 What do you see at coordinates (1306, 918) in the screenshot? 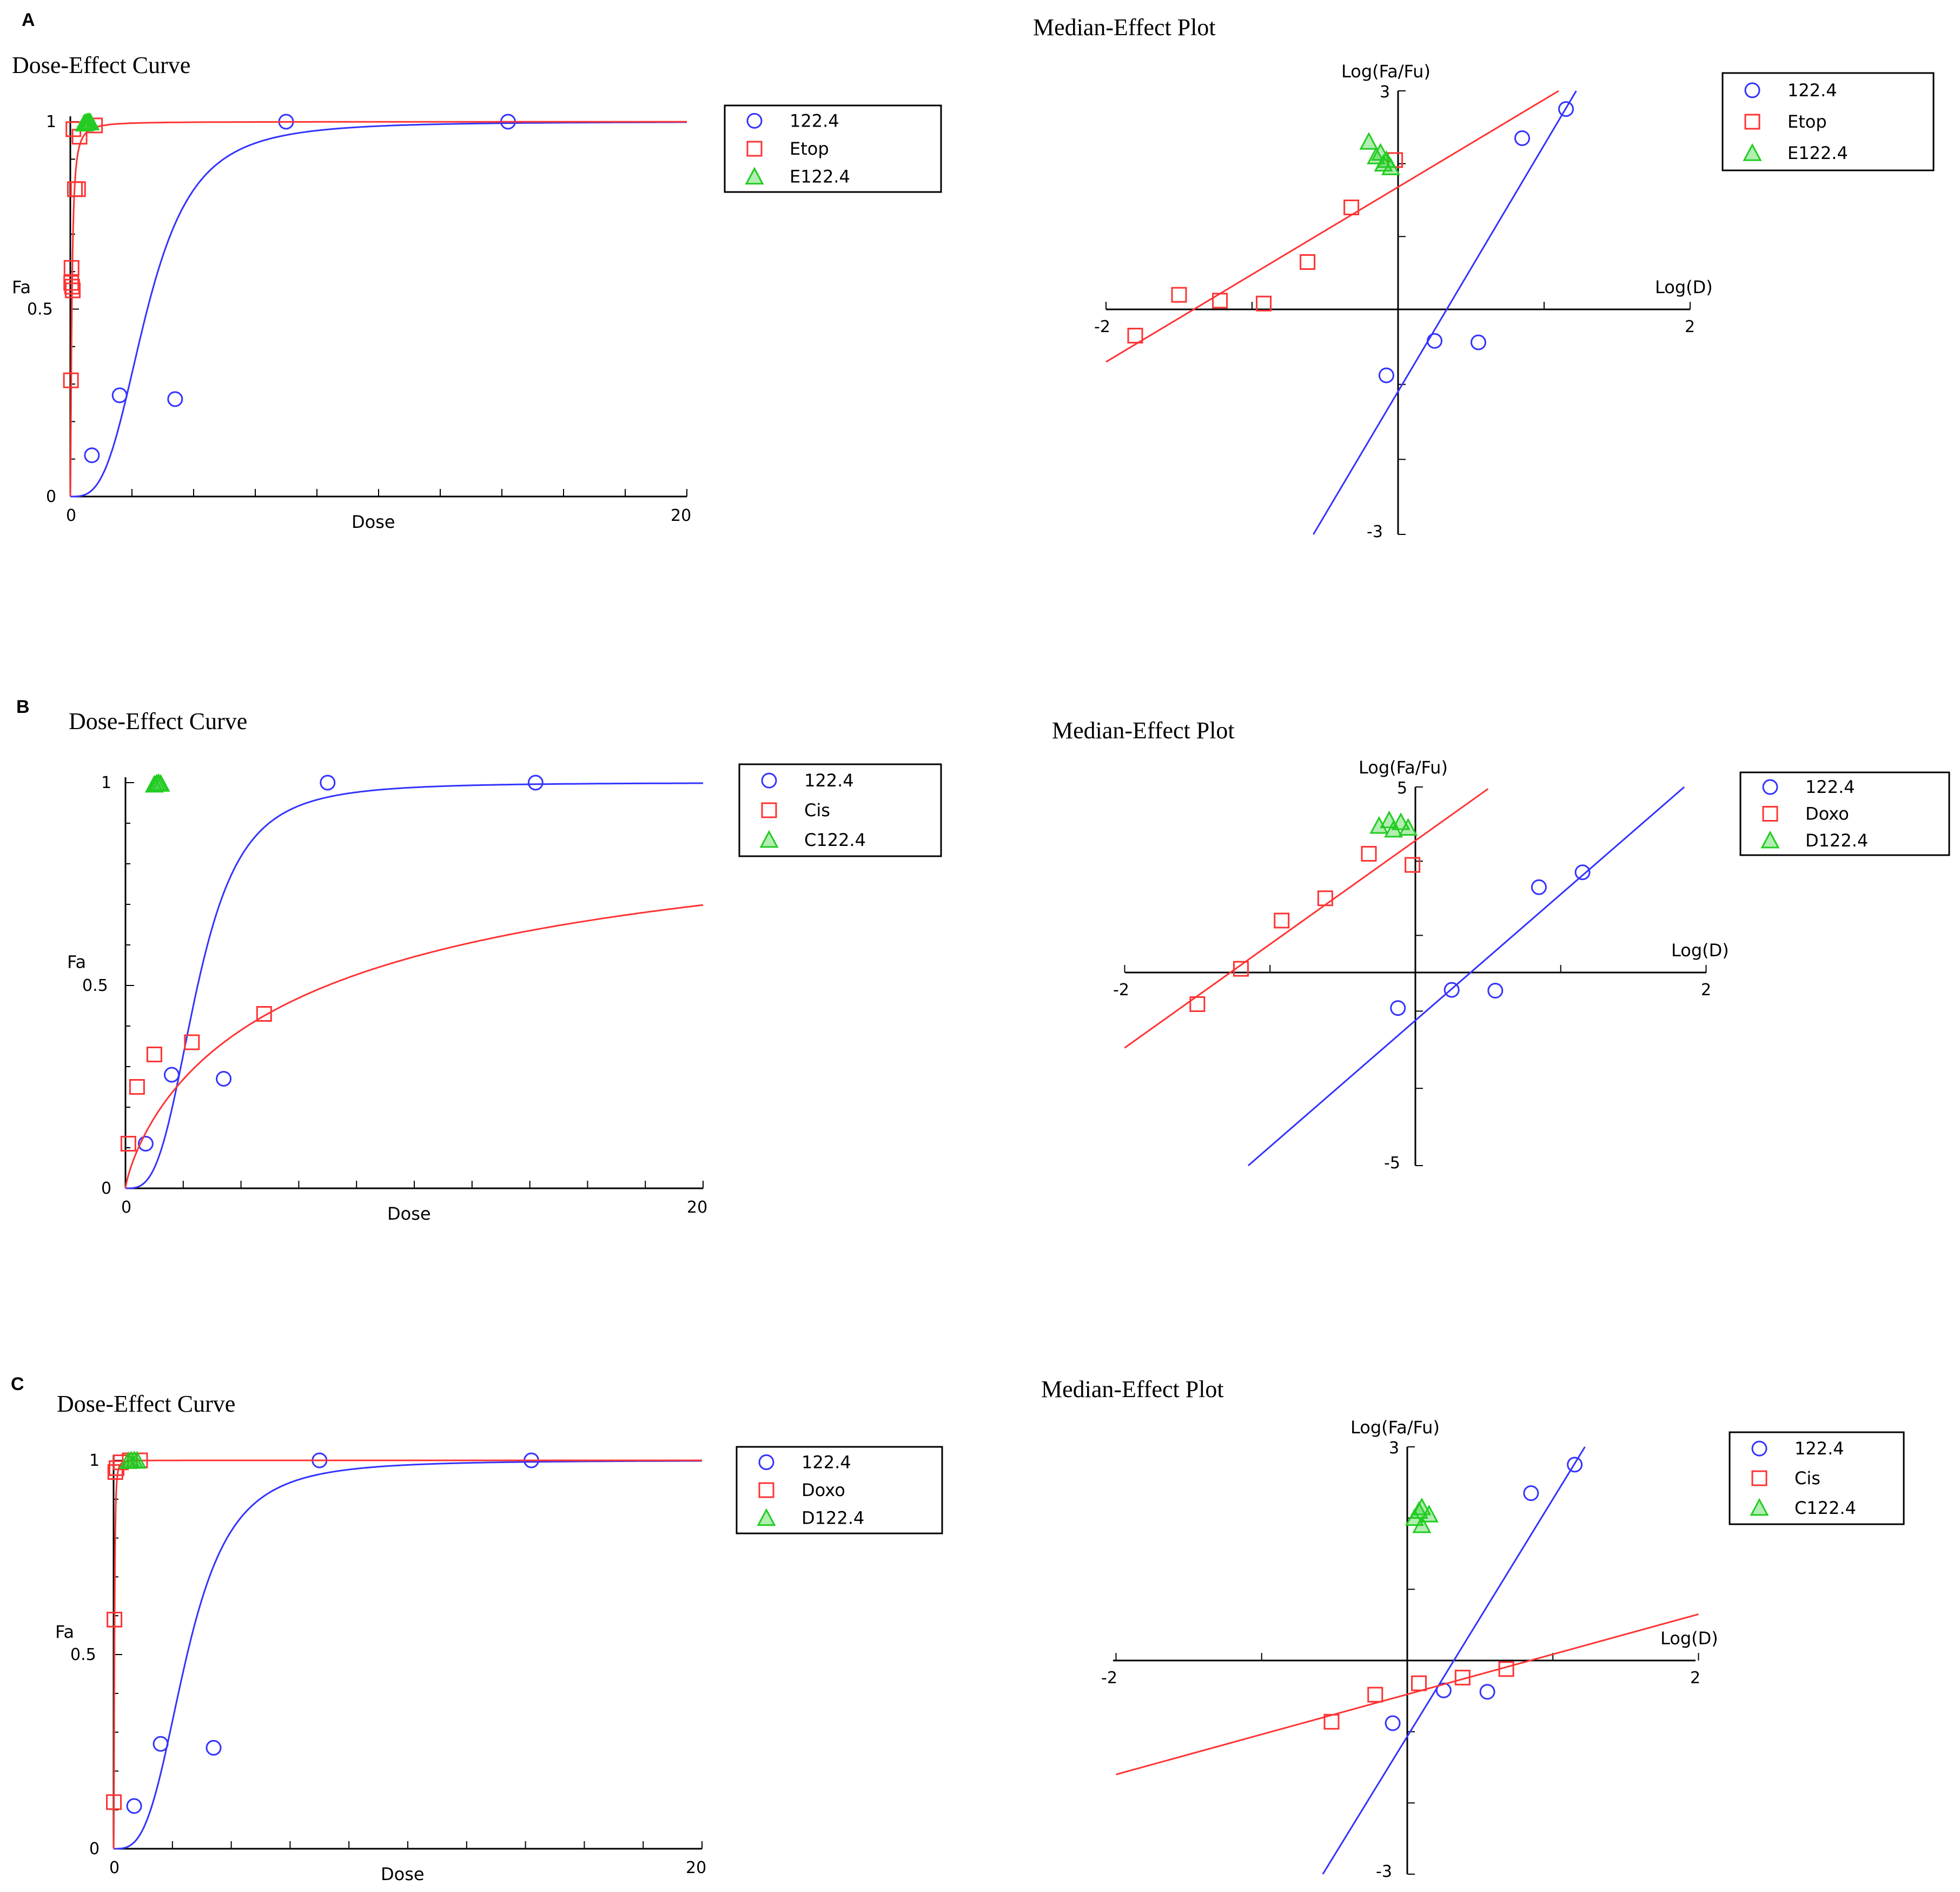
I see `fit-line-doxo` at bounding box center [1306, 918].